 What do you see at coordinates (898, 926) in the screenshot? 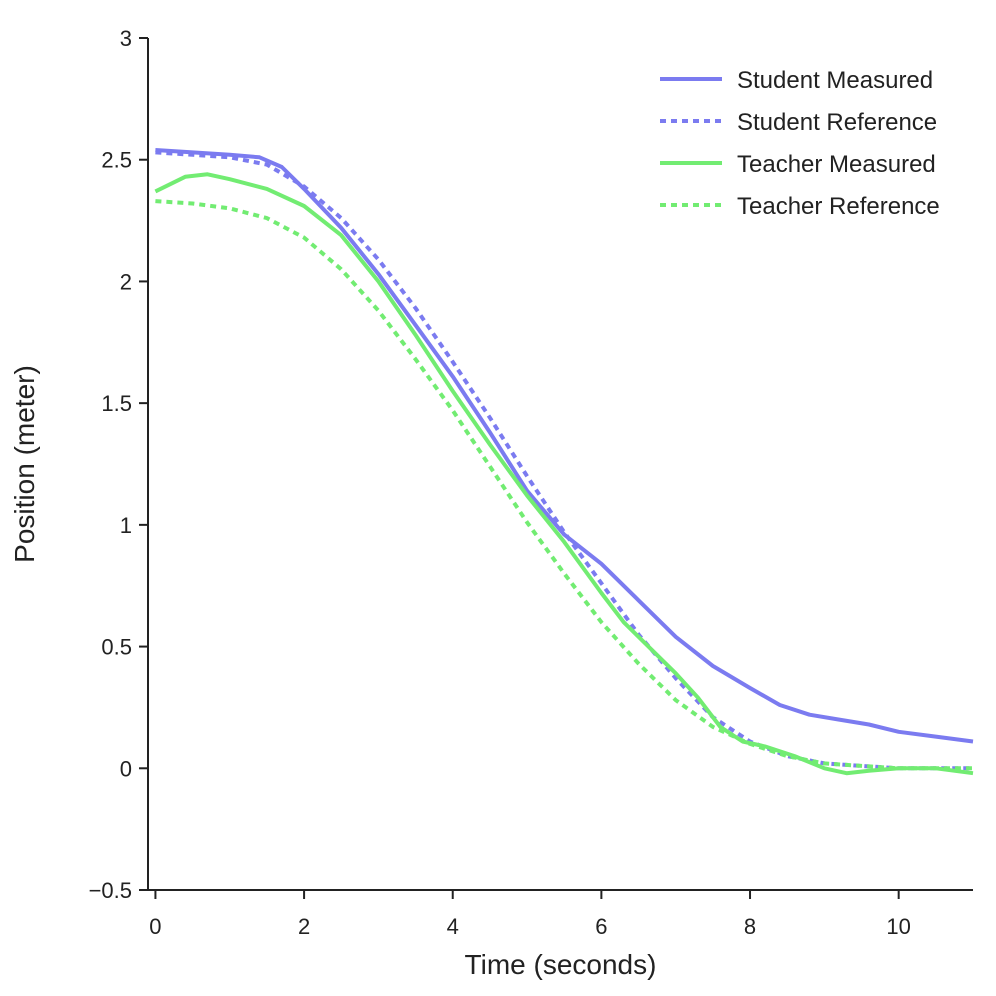
I see `x-tick-label: 10` at bounding box center [898, 926].